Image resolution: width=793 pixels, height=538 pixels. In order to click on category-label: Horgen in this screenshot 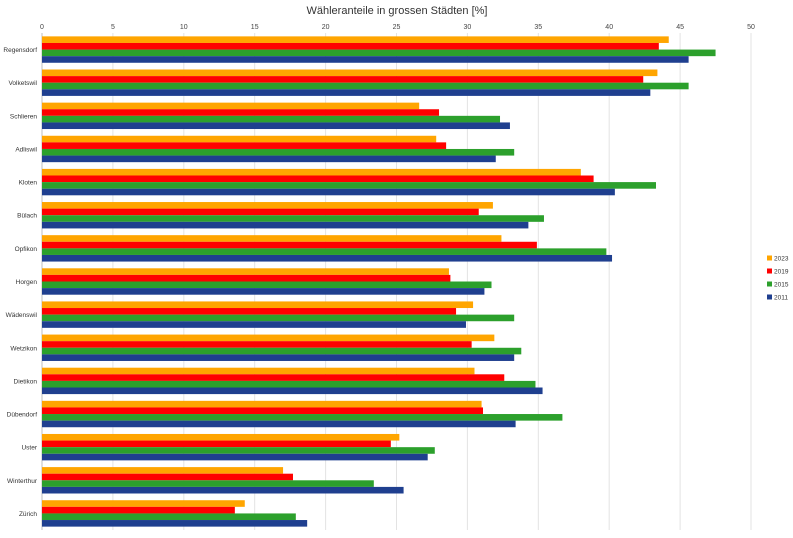, I will do `click(27, 282)`.